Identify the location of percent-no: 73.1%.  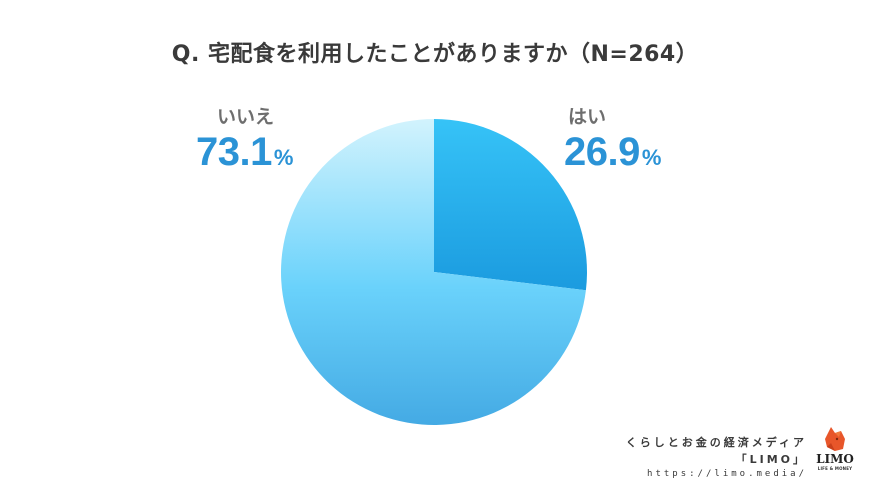
(244, 152).